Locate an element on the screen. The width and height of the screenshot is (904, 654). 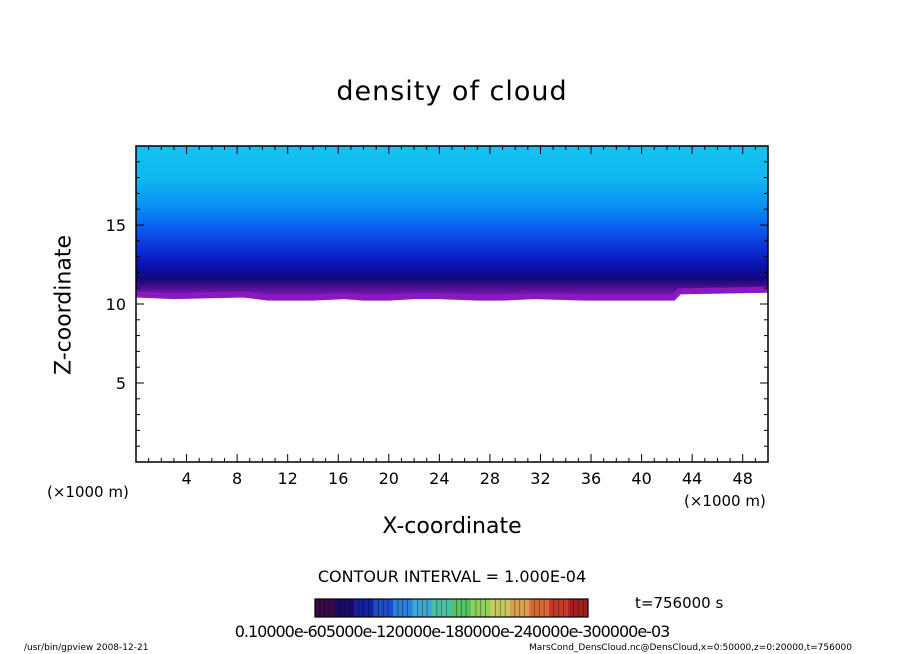
y-tick-label: 15 is located at coordinates (116, 225).